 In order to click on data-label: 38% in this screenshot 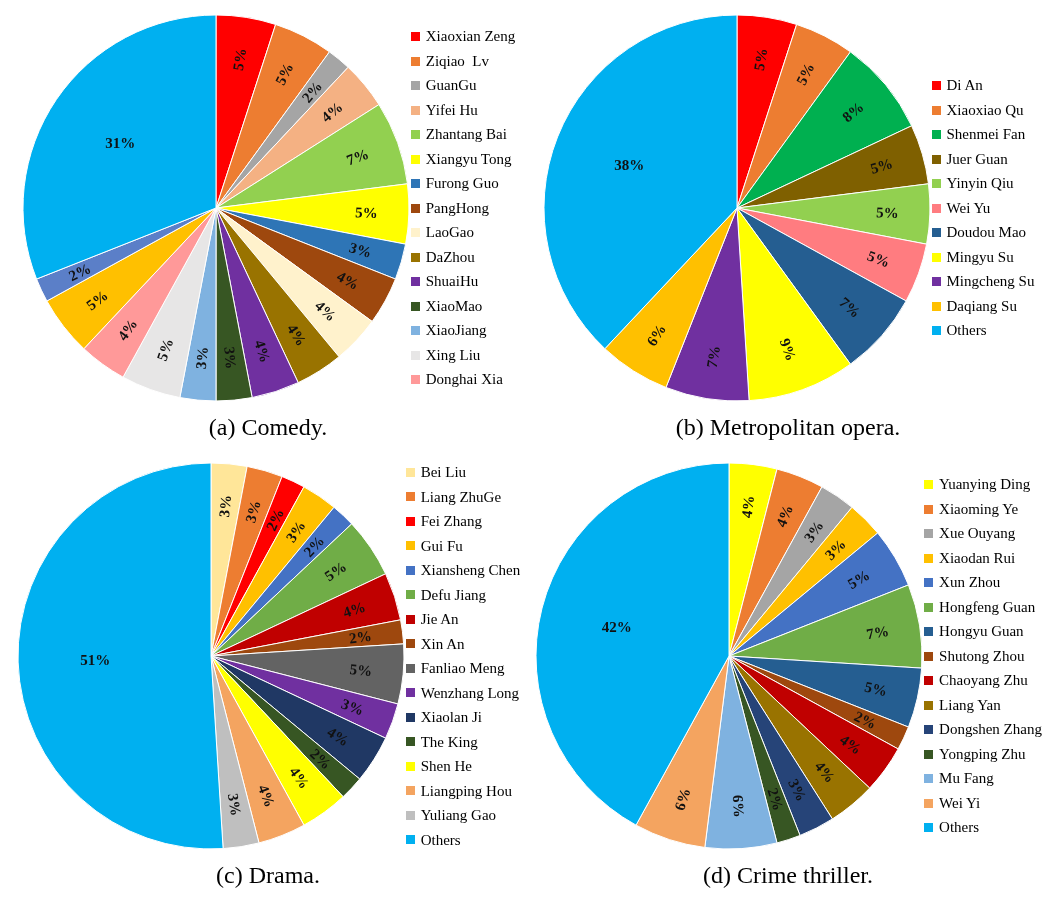, I will do `click(628, 165)`.